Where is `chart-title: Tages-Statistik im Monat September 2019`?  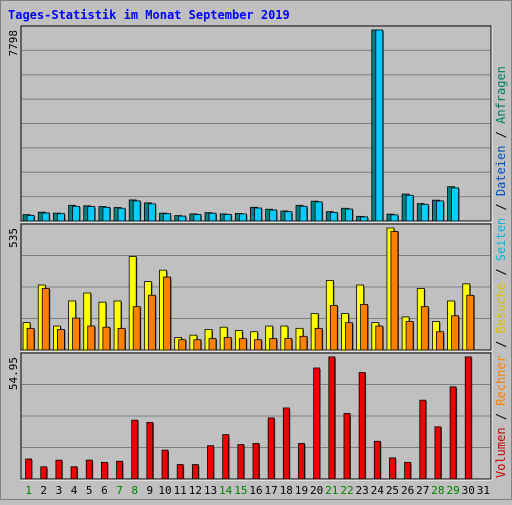 chart-title: Tages-Statistik im Monat September 2019 is located at coordinates (149, 15).